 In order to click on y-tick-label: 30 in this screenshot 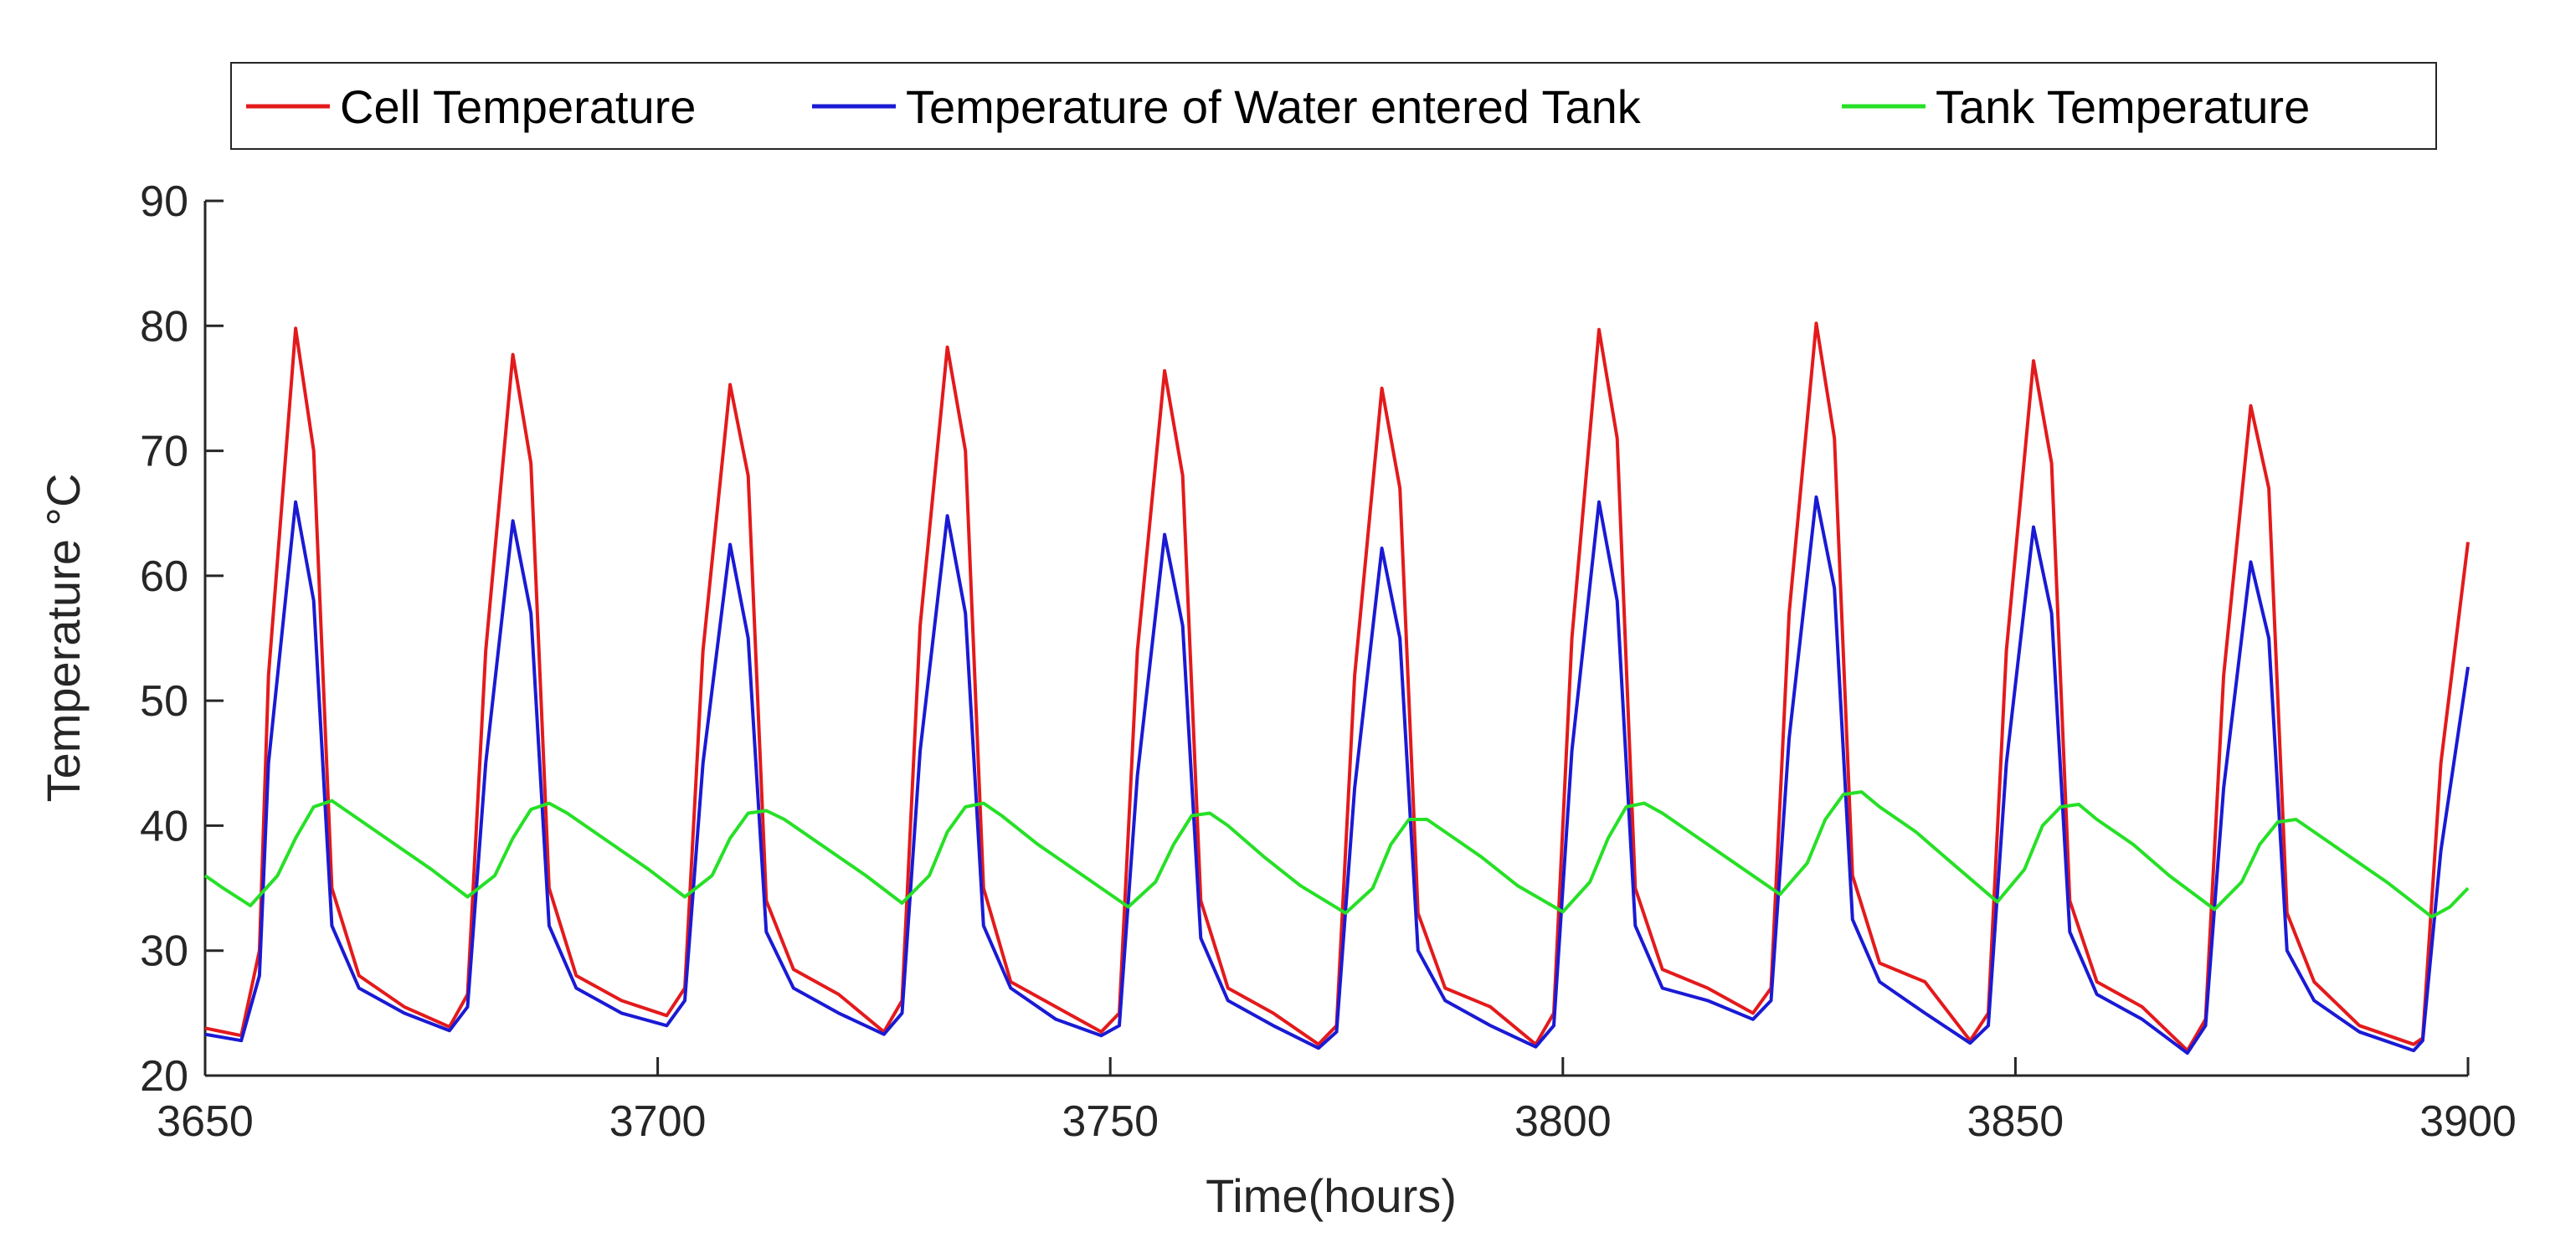, I will do `click(164, 952)`.